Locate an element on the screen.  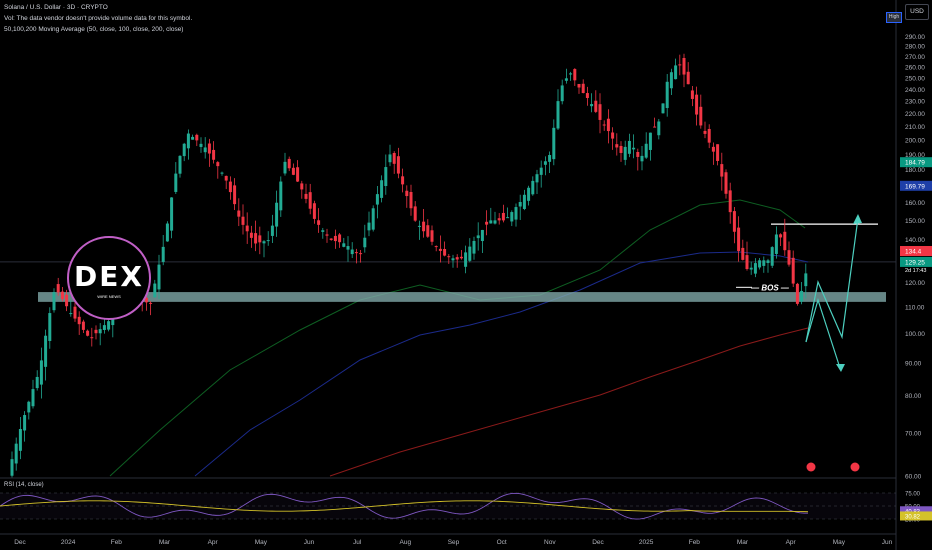
rsi-title: RSI (14, close) is located at coordinates (24, 485).